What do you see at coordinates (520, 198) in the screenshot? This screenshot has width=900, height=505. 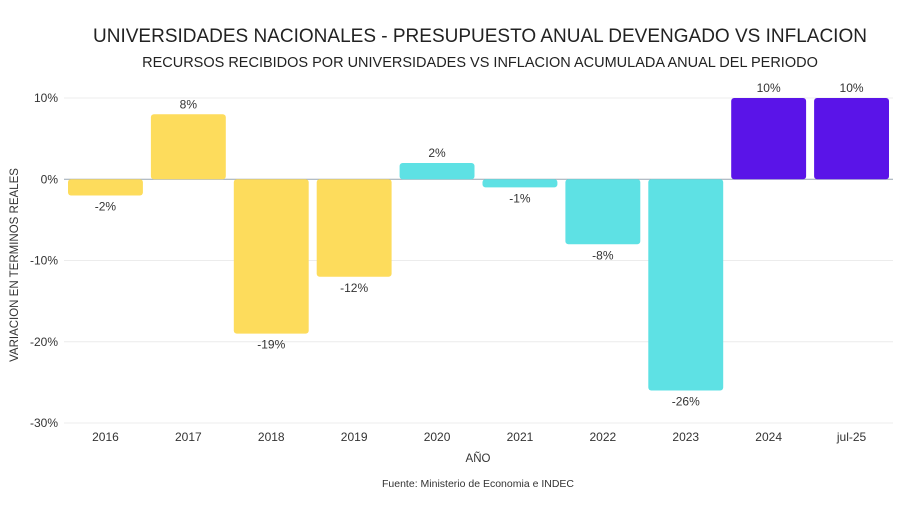 I see `data-label: -1%` at bounding box center [520, 198].